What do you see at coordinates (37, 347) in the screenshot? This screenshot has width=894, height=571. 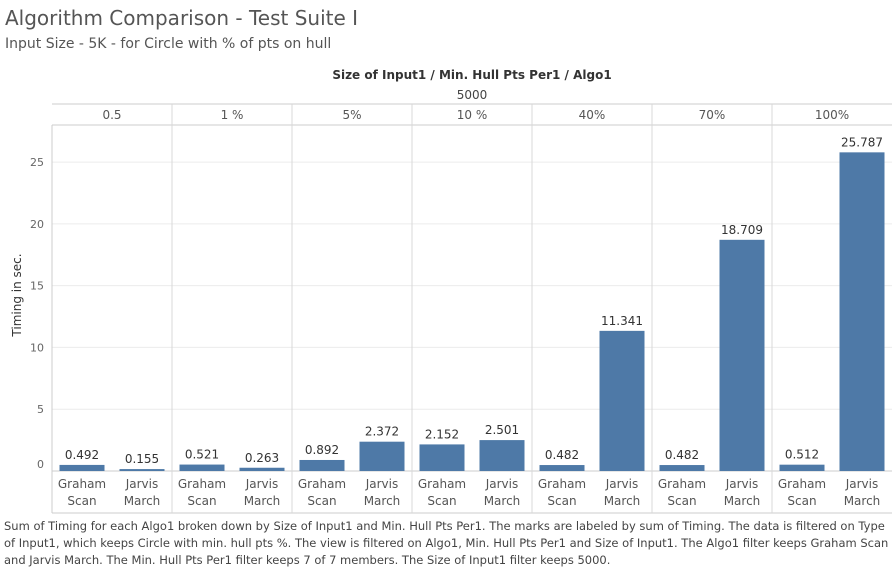 I see `y-tick-label: 10` at bounding box center [37, 347].